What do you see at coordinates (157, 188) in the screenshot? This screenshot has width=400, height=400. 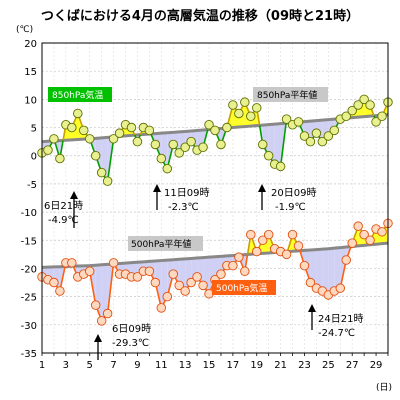 I see `annotation-11d09h-arrowhead` at bounding box center [157, 188].